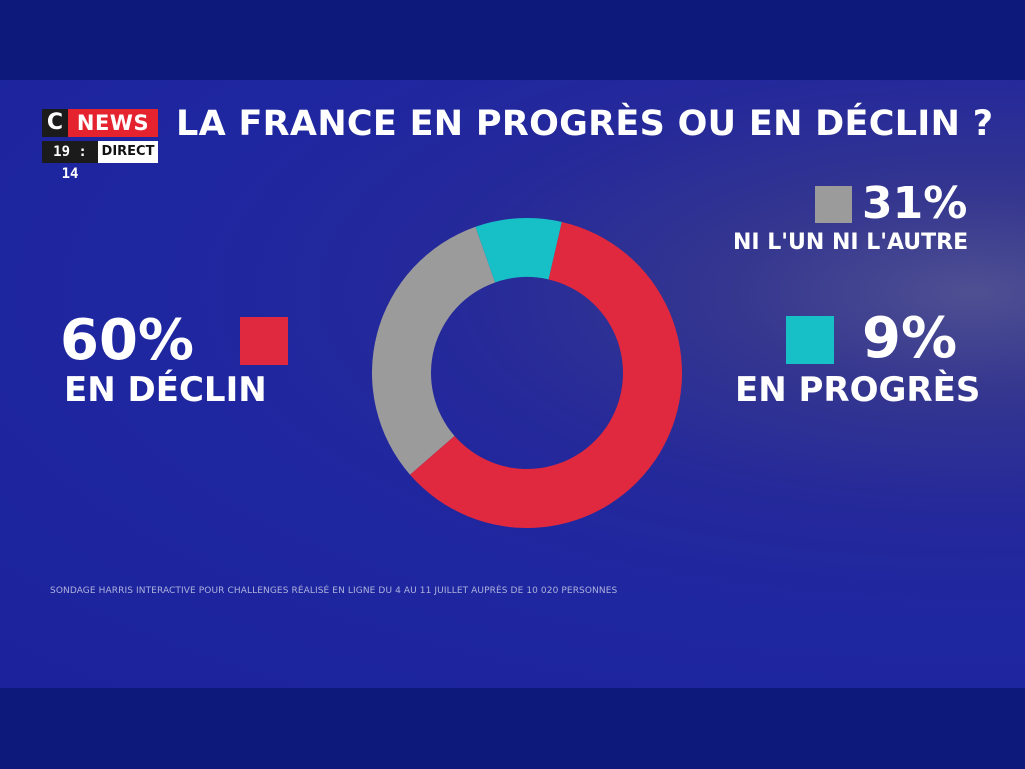 The width and height of the screenshot is (1025, 769). What do you see at coordinates (165, 390) in the screenshot?
I see `slice-label-decline: EN DÉCLIN` at bounding box center [165, 390].